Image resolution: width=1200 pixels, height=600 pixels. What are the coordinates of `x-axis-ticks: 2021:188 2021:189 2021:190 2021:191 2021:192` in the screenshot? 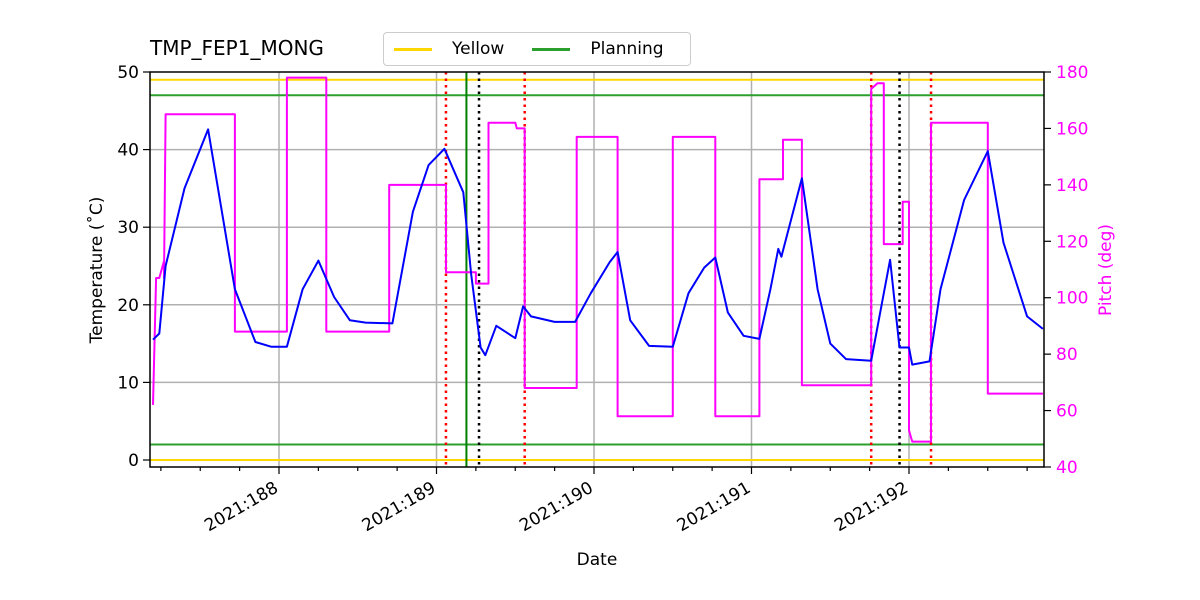 It's located at (594, 501).